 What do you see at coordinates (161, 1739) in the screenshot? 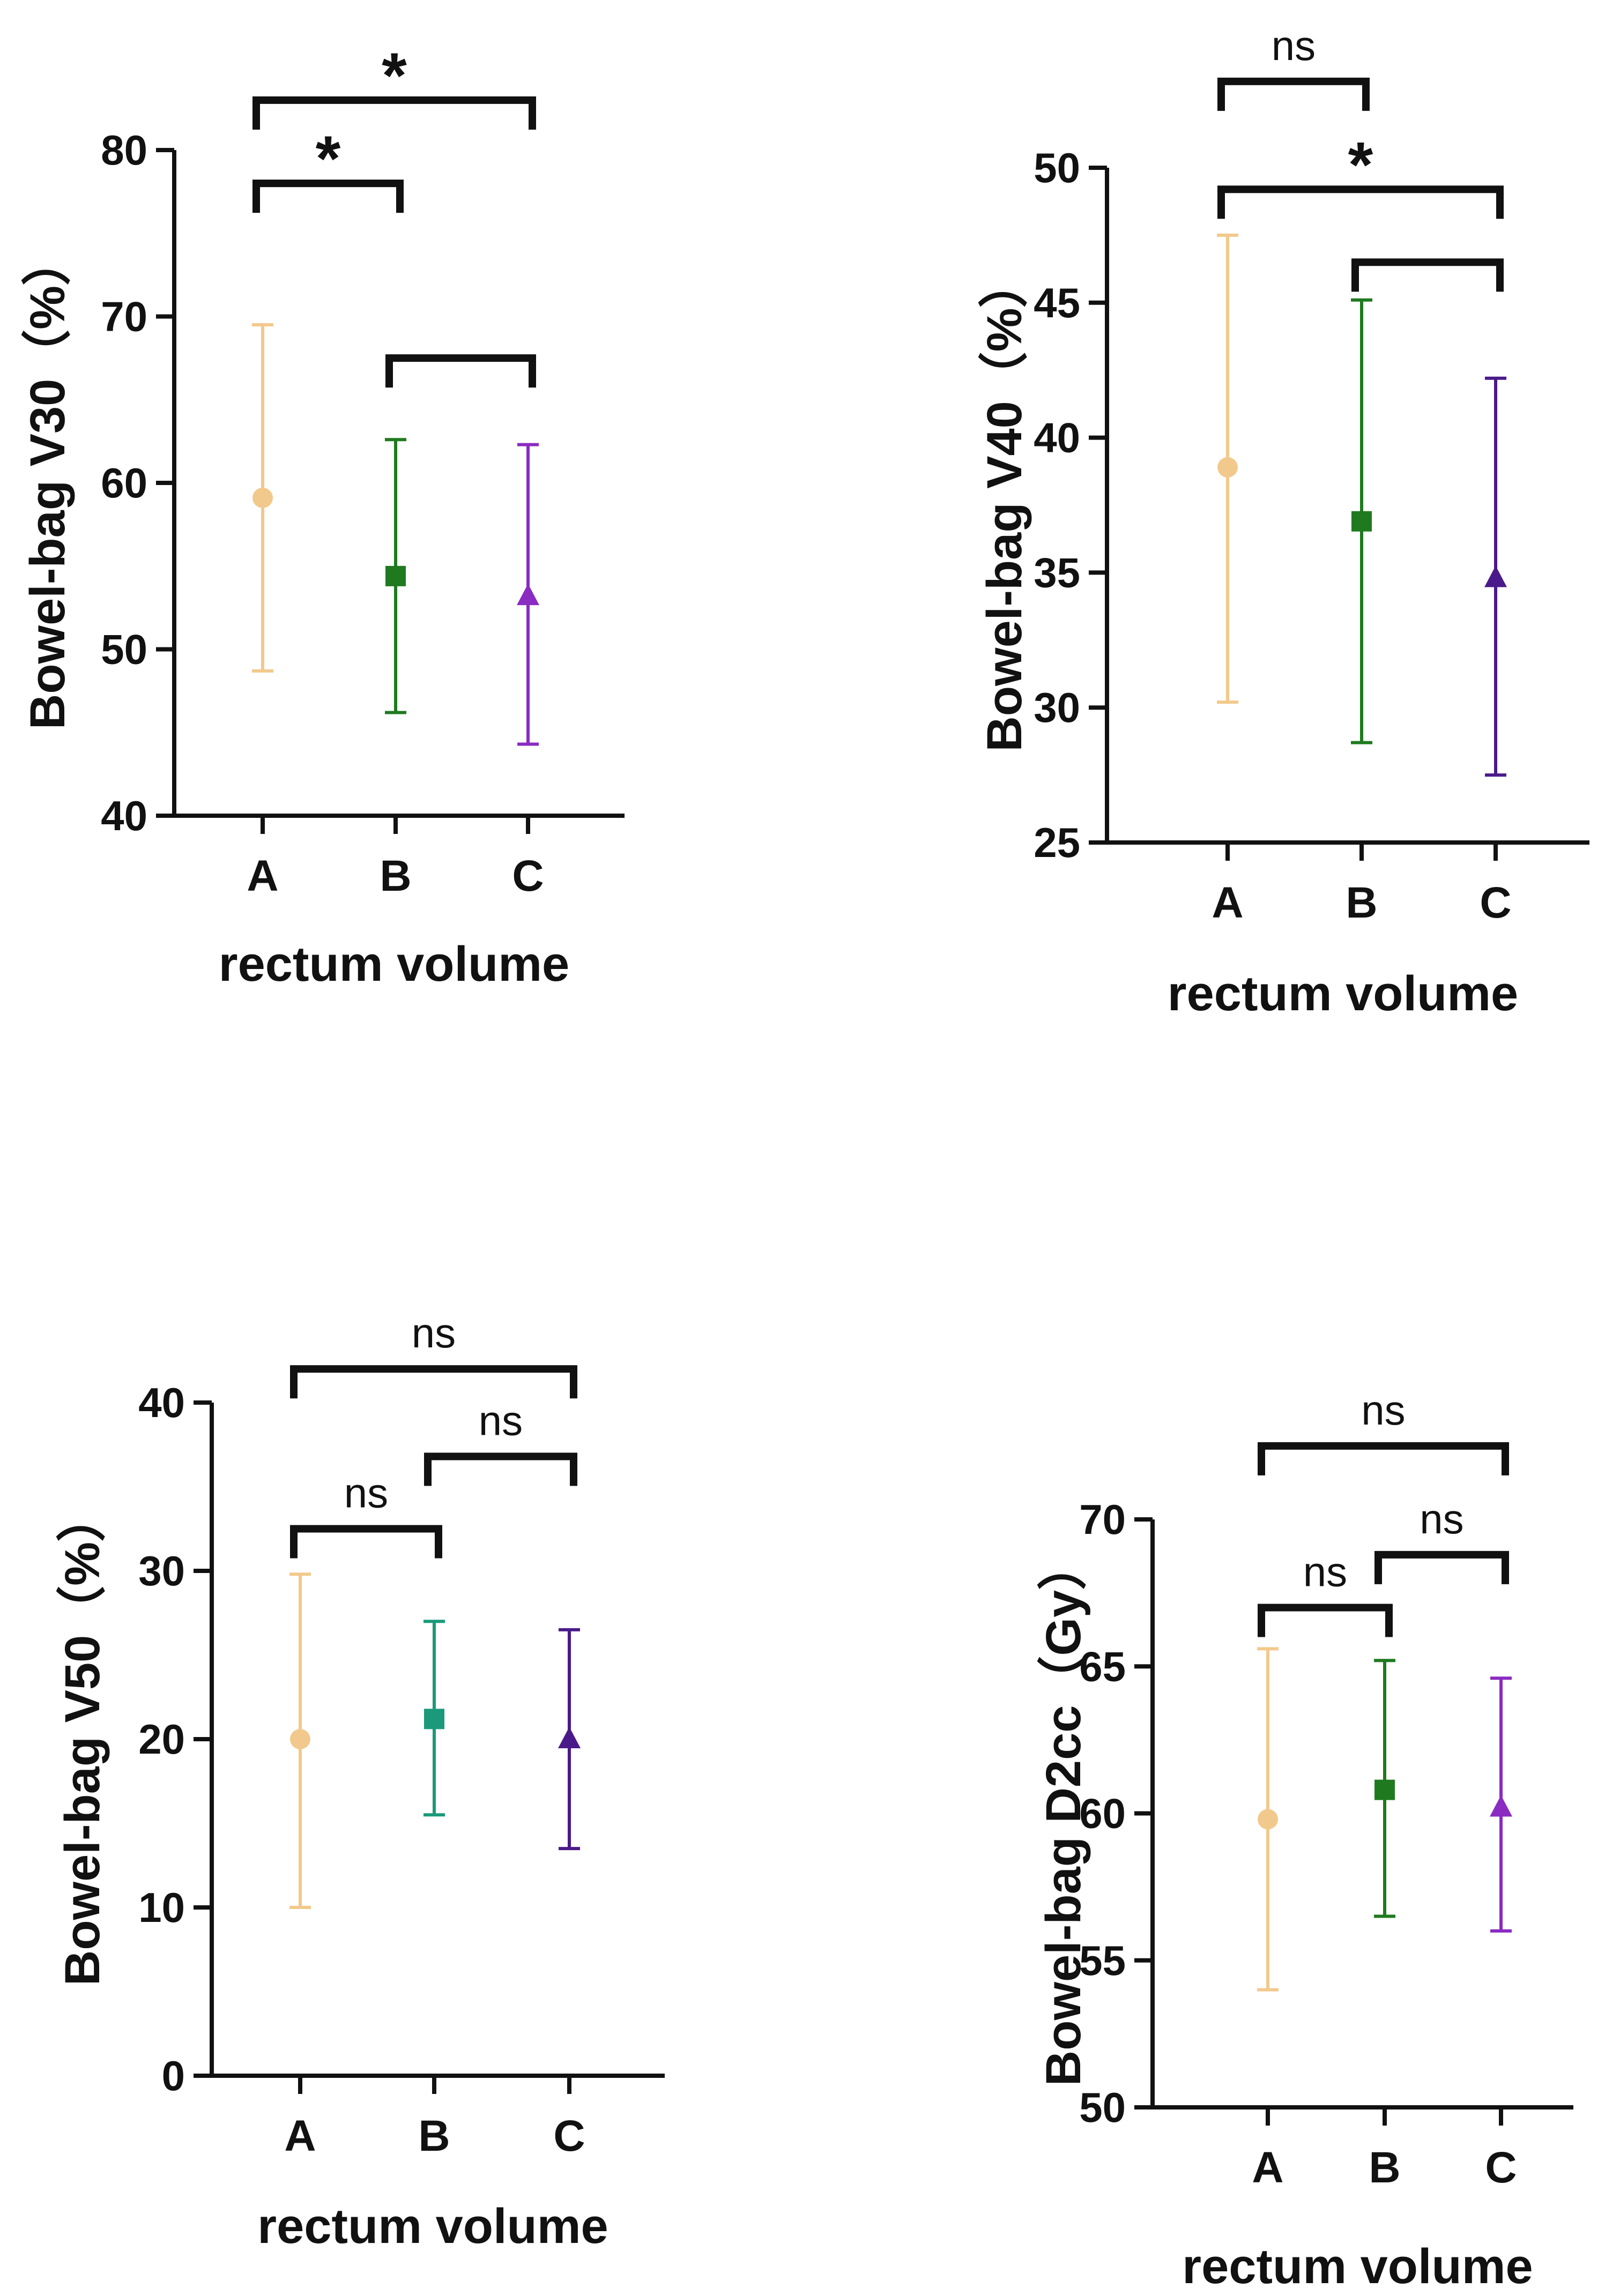
I see `y-tick-label: 20` at bounding box center [161, 1739].